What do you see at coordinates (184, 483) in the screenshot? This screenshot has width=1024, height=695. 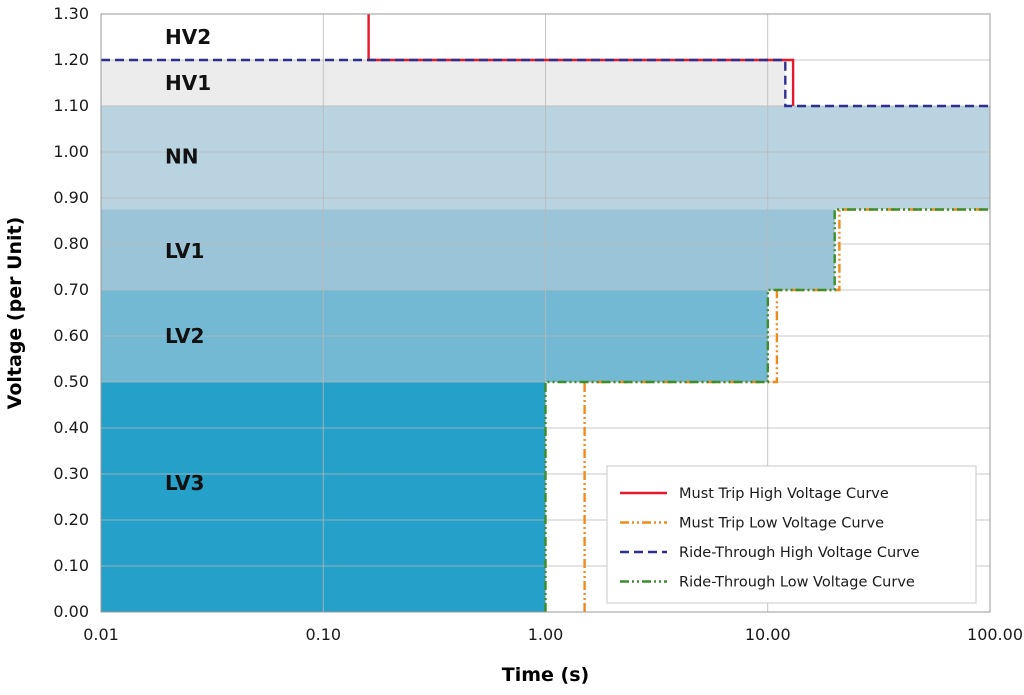 I see `region-label-lv3: LV3` at bounding box center [184, 483].